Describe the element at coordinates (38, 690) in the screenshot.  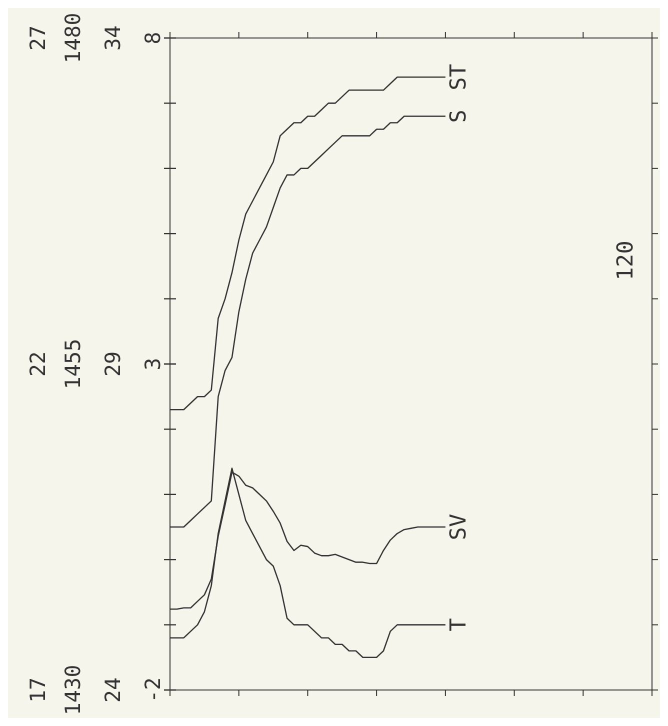
I see `y-tick-label: 17` at that location.